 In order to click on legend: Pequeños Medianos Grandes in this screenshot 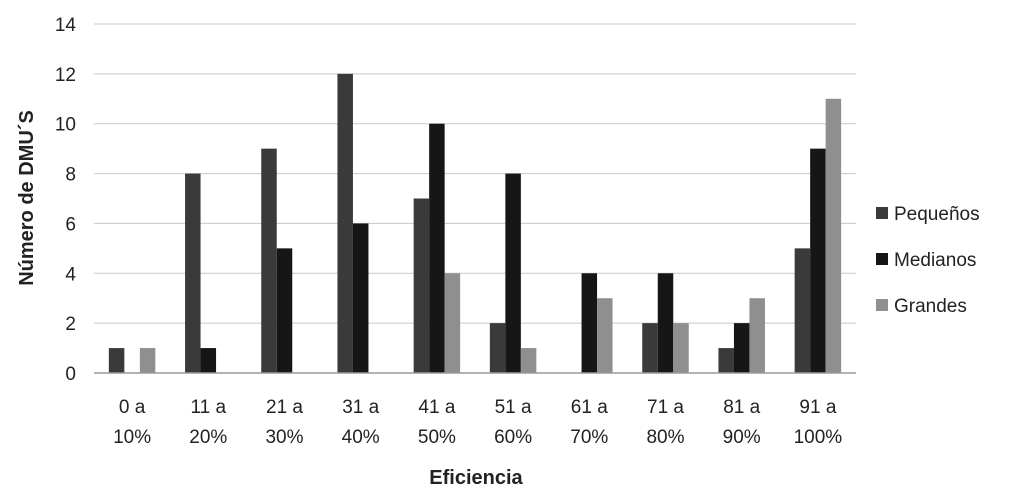, I will do `click(928, 260)`.